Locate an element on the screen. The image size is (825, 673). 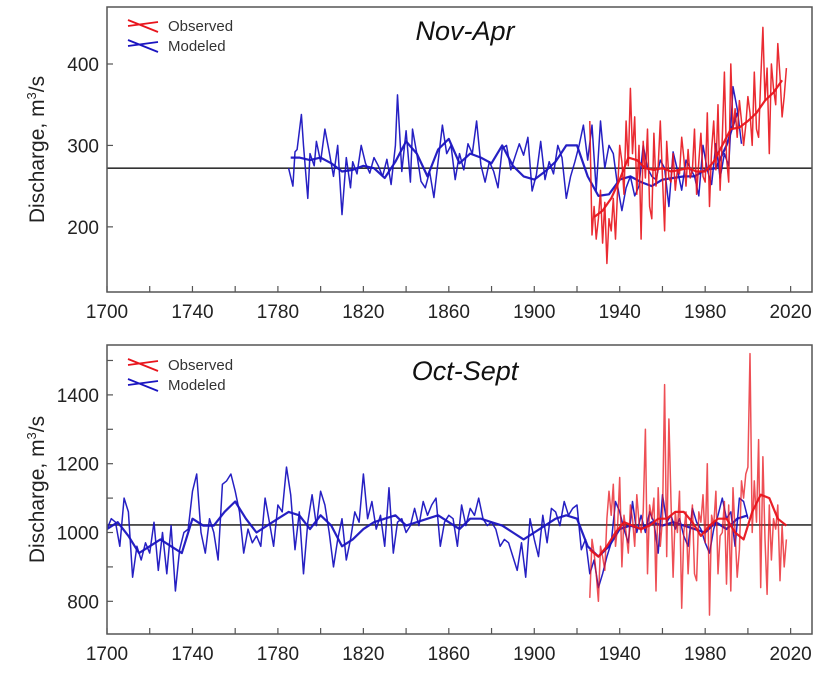
series-line-modeled-smoothed is located at coordinates (428, 529).